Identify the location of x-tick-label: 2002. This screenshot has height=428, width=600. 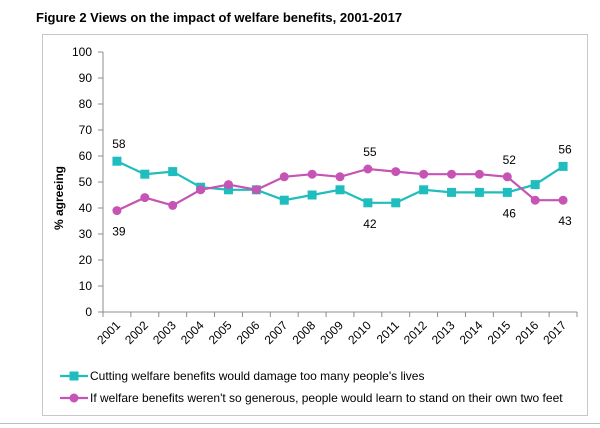
(136, 332).